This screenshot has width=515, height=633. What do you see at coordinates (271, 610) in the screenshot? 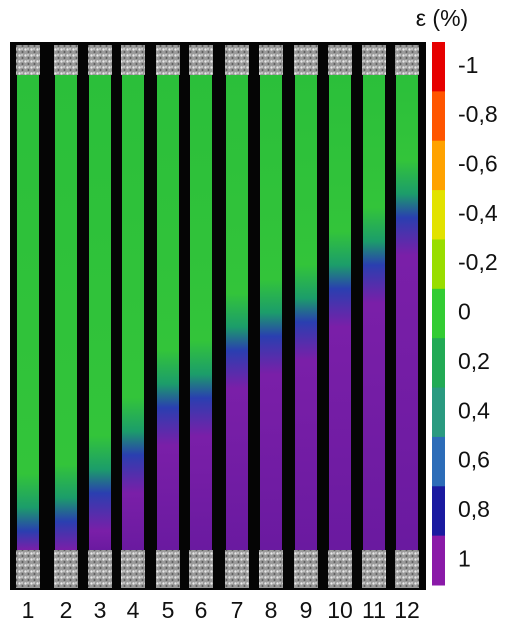
I see `specimen-label: 8` at bounding box center [271, 610].